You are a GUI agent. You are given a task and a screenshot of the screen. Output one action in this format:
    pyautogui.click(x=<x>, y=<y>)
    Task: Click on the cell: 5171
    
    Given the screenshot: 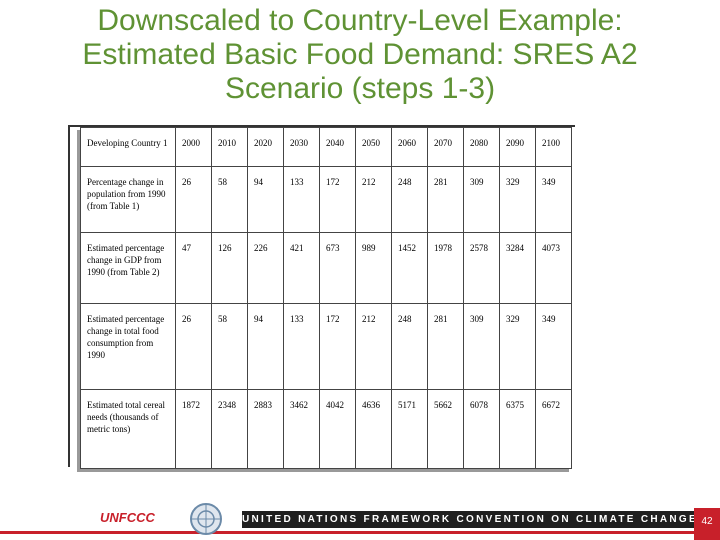 What is the action you would take?
    pyautogui.click(x=409, y=429)
    